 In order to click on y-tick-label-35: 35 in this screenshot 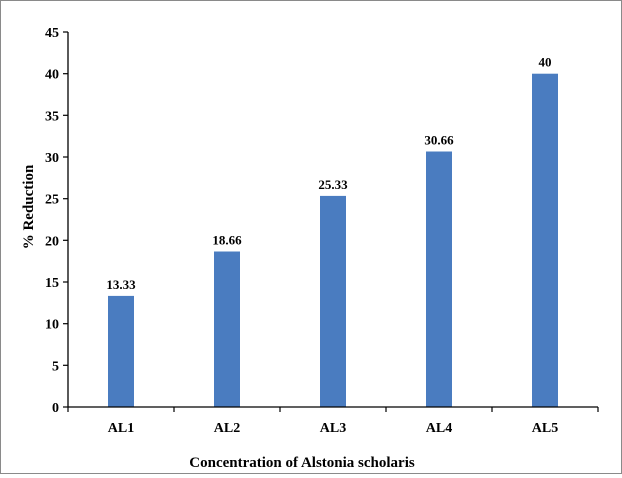, I will do `click(52, 116)`.